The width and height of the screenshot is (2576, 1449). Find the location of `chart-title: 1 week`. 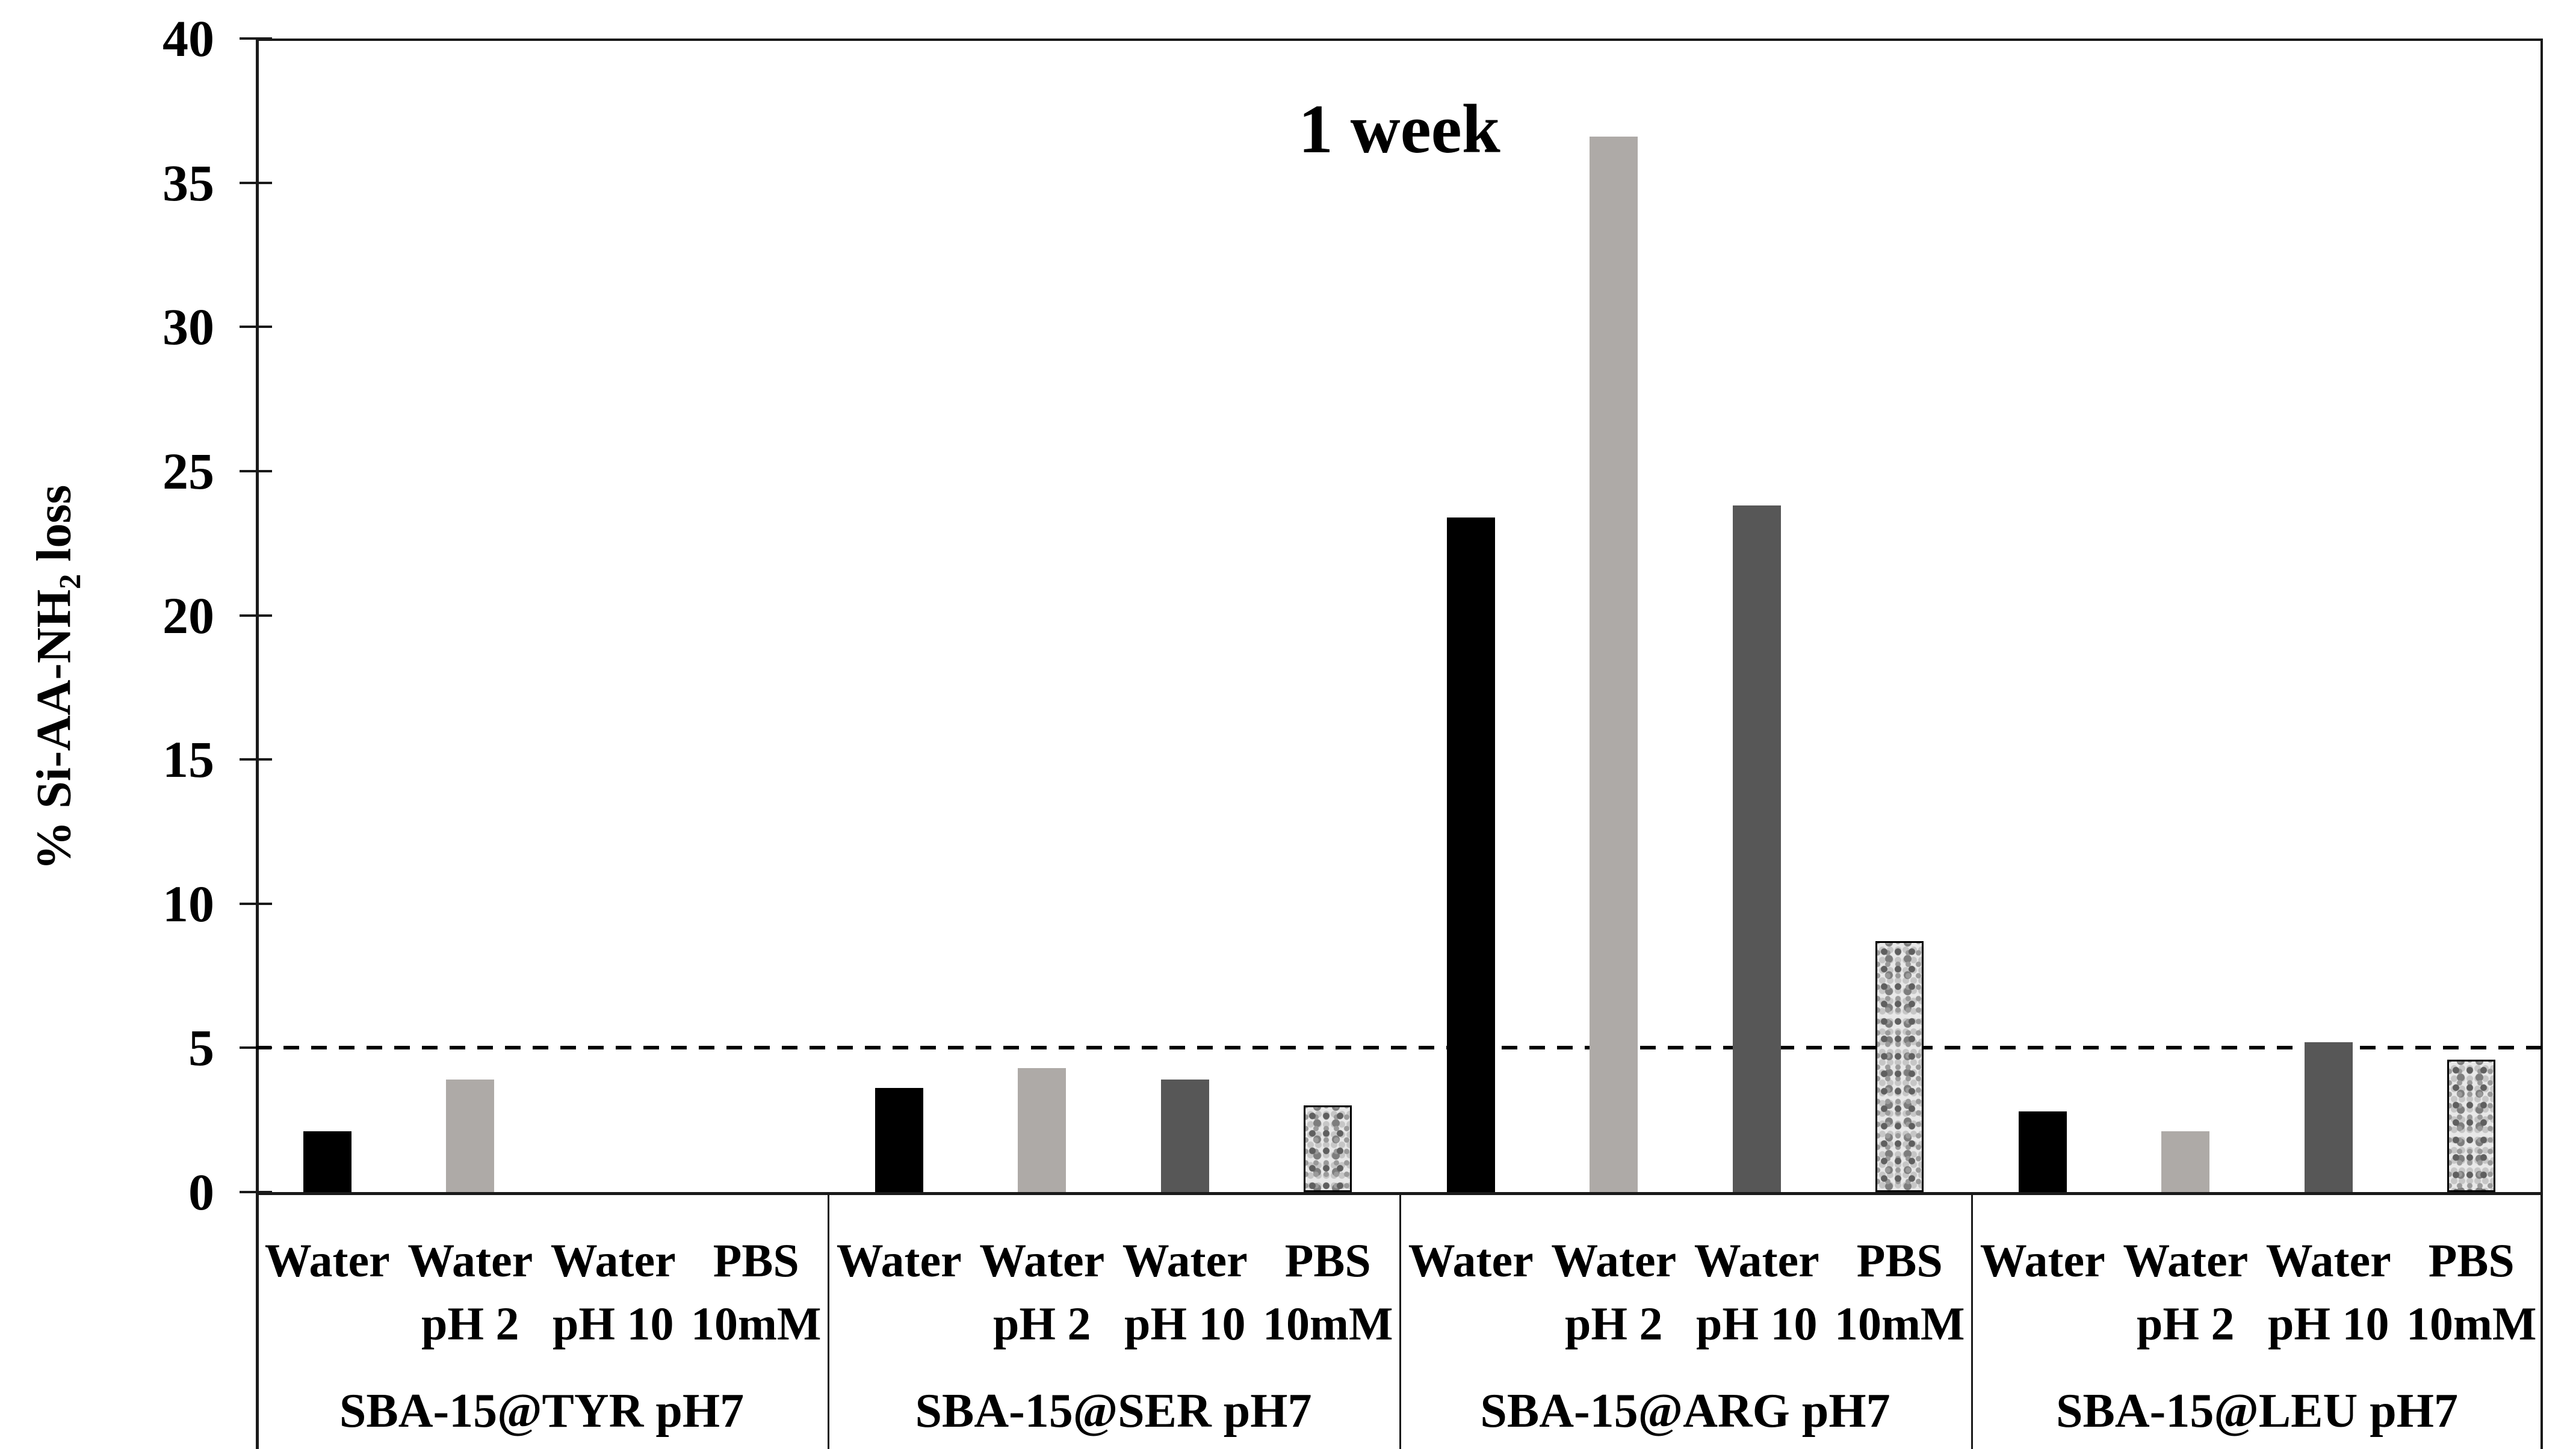

chart-title: 1 week is located at coordinates (1399, 129).